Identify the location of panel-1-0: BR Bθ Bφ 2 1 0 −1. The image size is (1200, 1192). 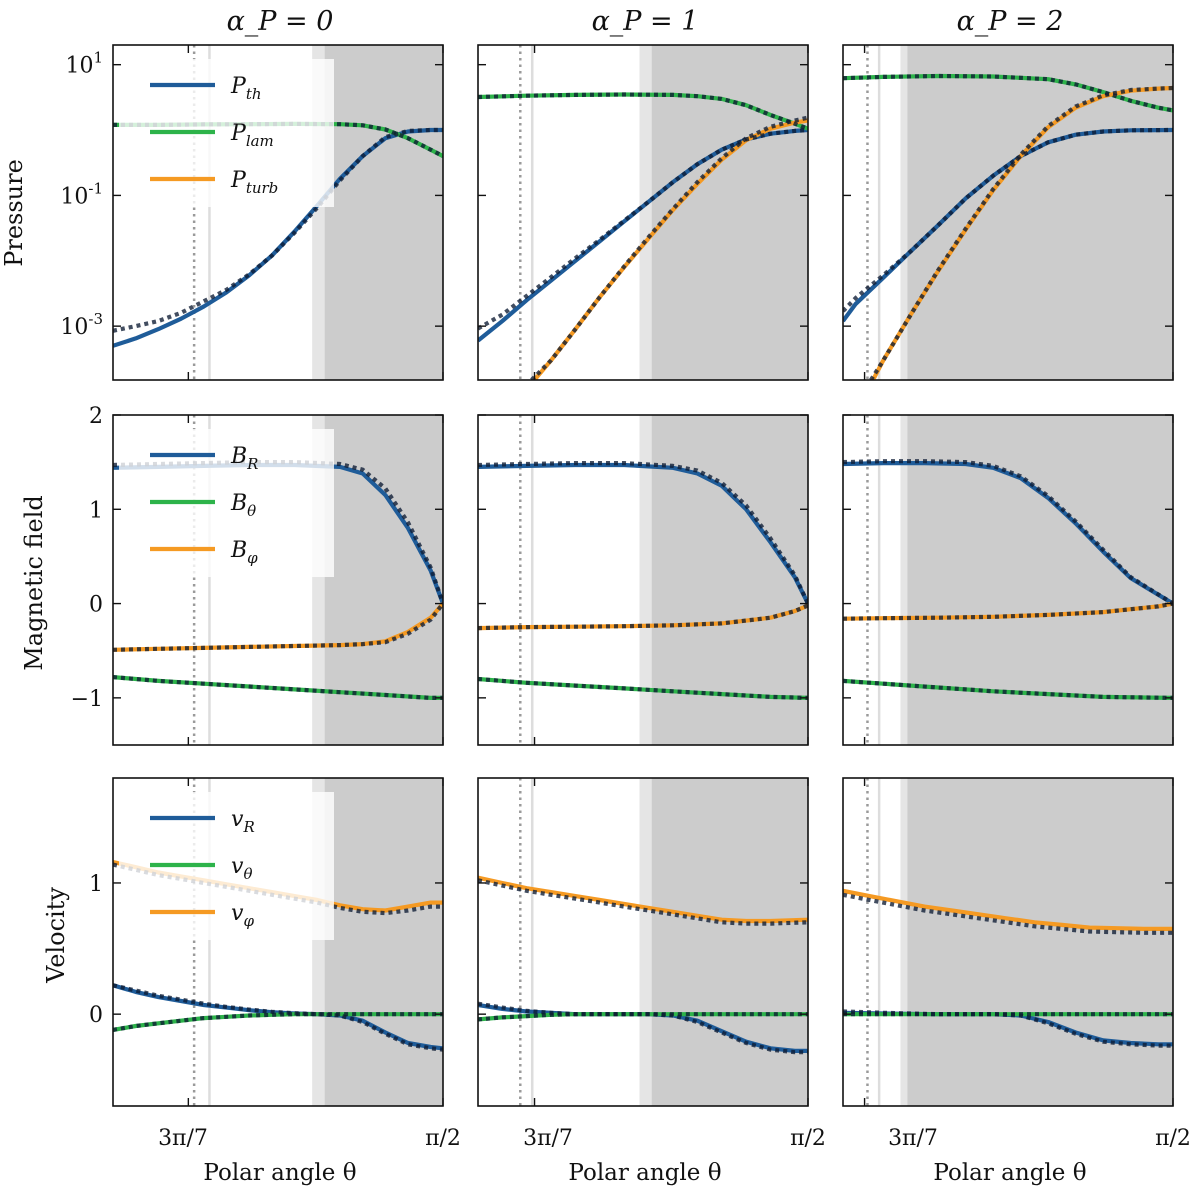
(257, 575).